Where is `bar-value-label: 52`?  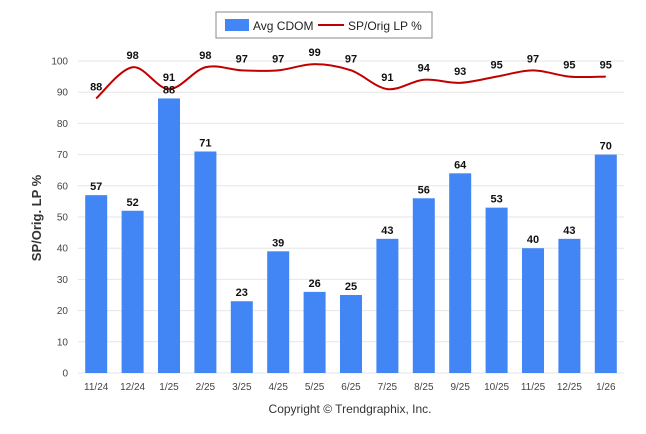 bar-value-label: 52 is located at coordinates (132, 203).